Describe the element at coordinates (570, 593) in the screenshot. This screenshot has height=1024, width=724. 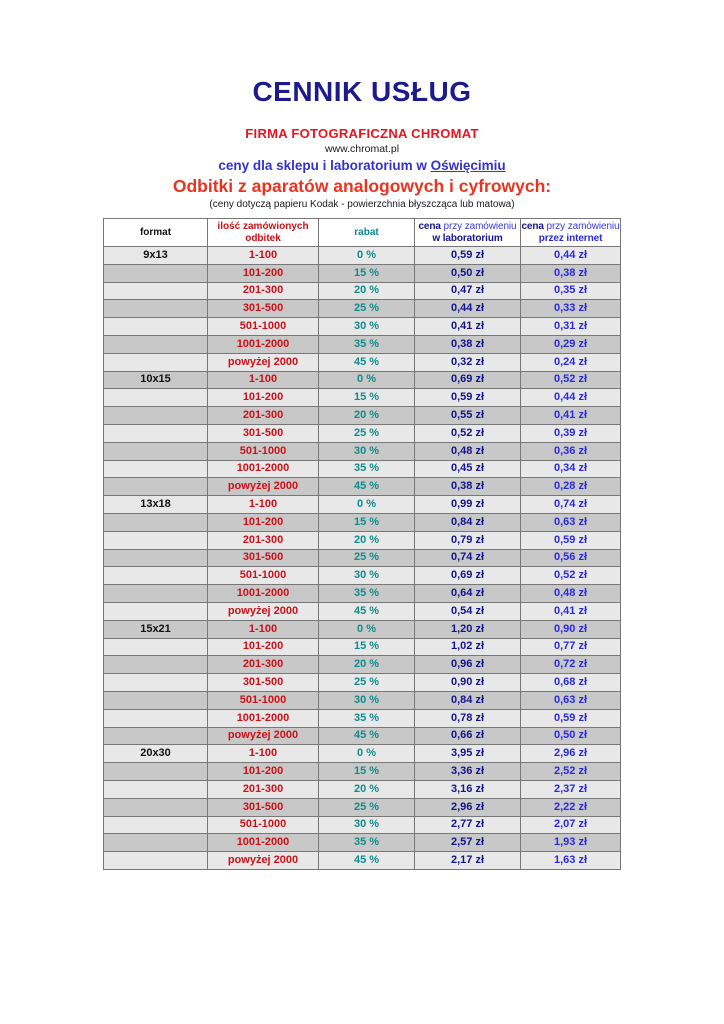
I see `price-internet-cell: 0,48 zł` at that location.